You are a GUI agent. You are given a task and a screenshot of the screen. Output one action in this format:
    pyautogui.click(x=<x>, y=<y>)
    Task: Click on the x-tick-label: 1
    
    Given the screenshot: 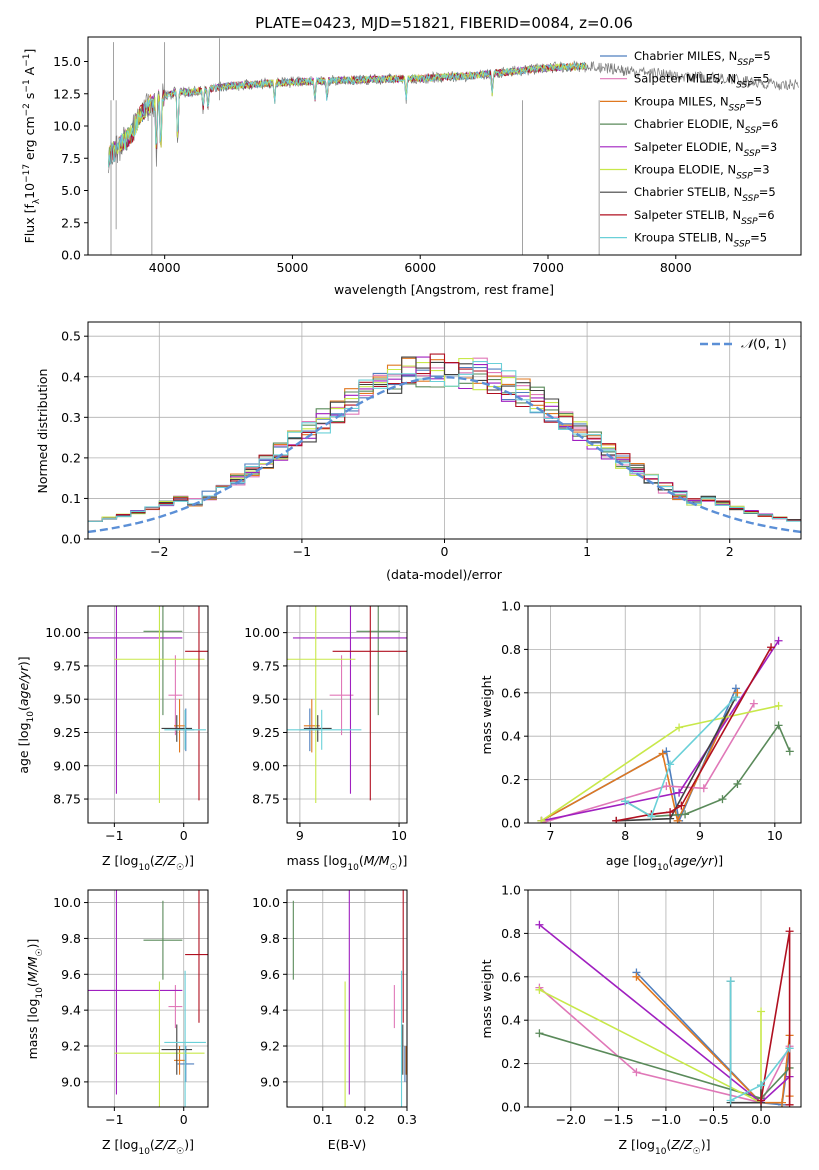 What is the action you would take?
    pyautogui.click(x=587, y=551)
    